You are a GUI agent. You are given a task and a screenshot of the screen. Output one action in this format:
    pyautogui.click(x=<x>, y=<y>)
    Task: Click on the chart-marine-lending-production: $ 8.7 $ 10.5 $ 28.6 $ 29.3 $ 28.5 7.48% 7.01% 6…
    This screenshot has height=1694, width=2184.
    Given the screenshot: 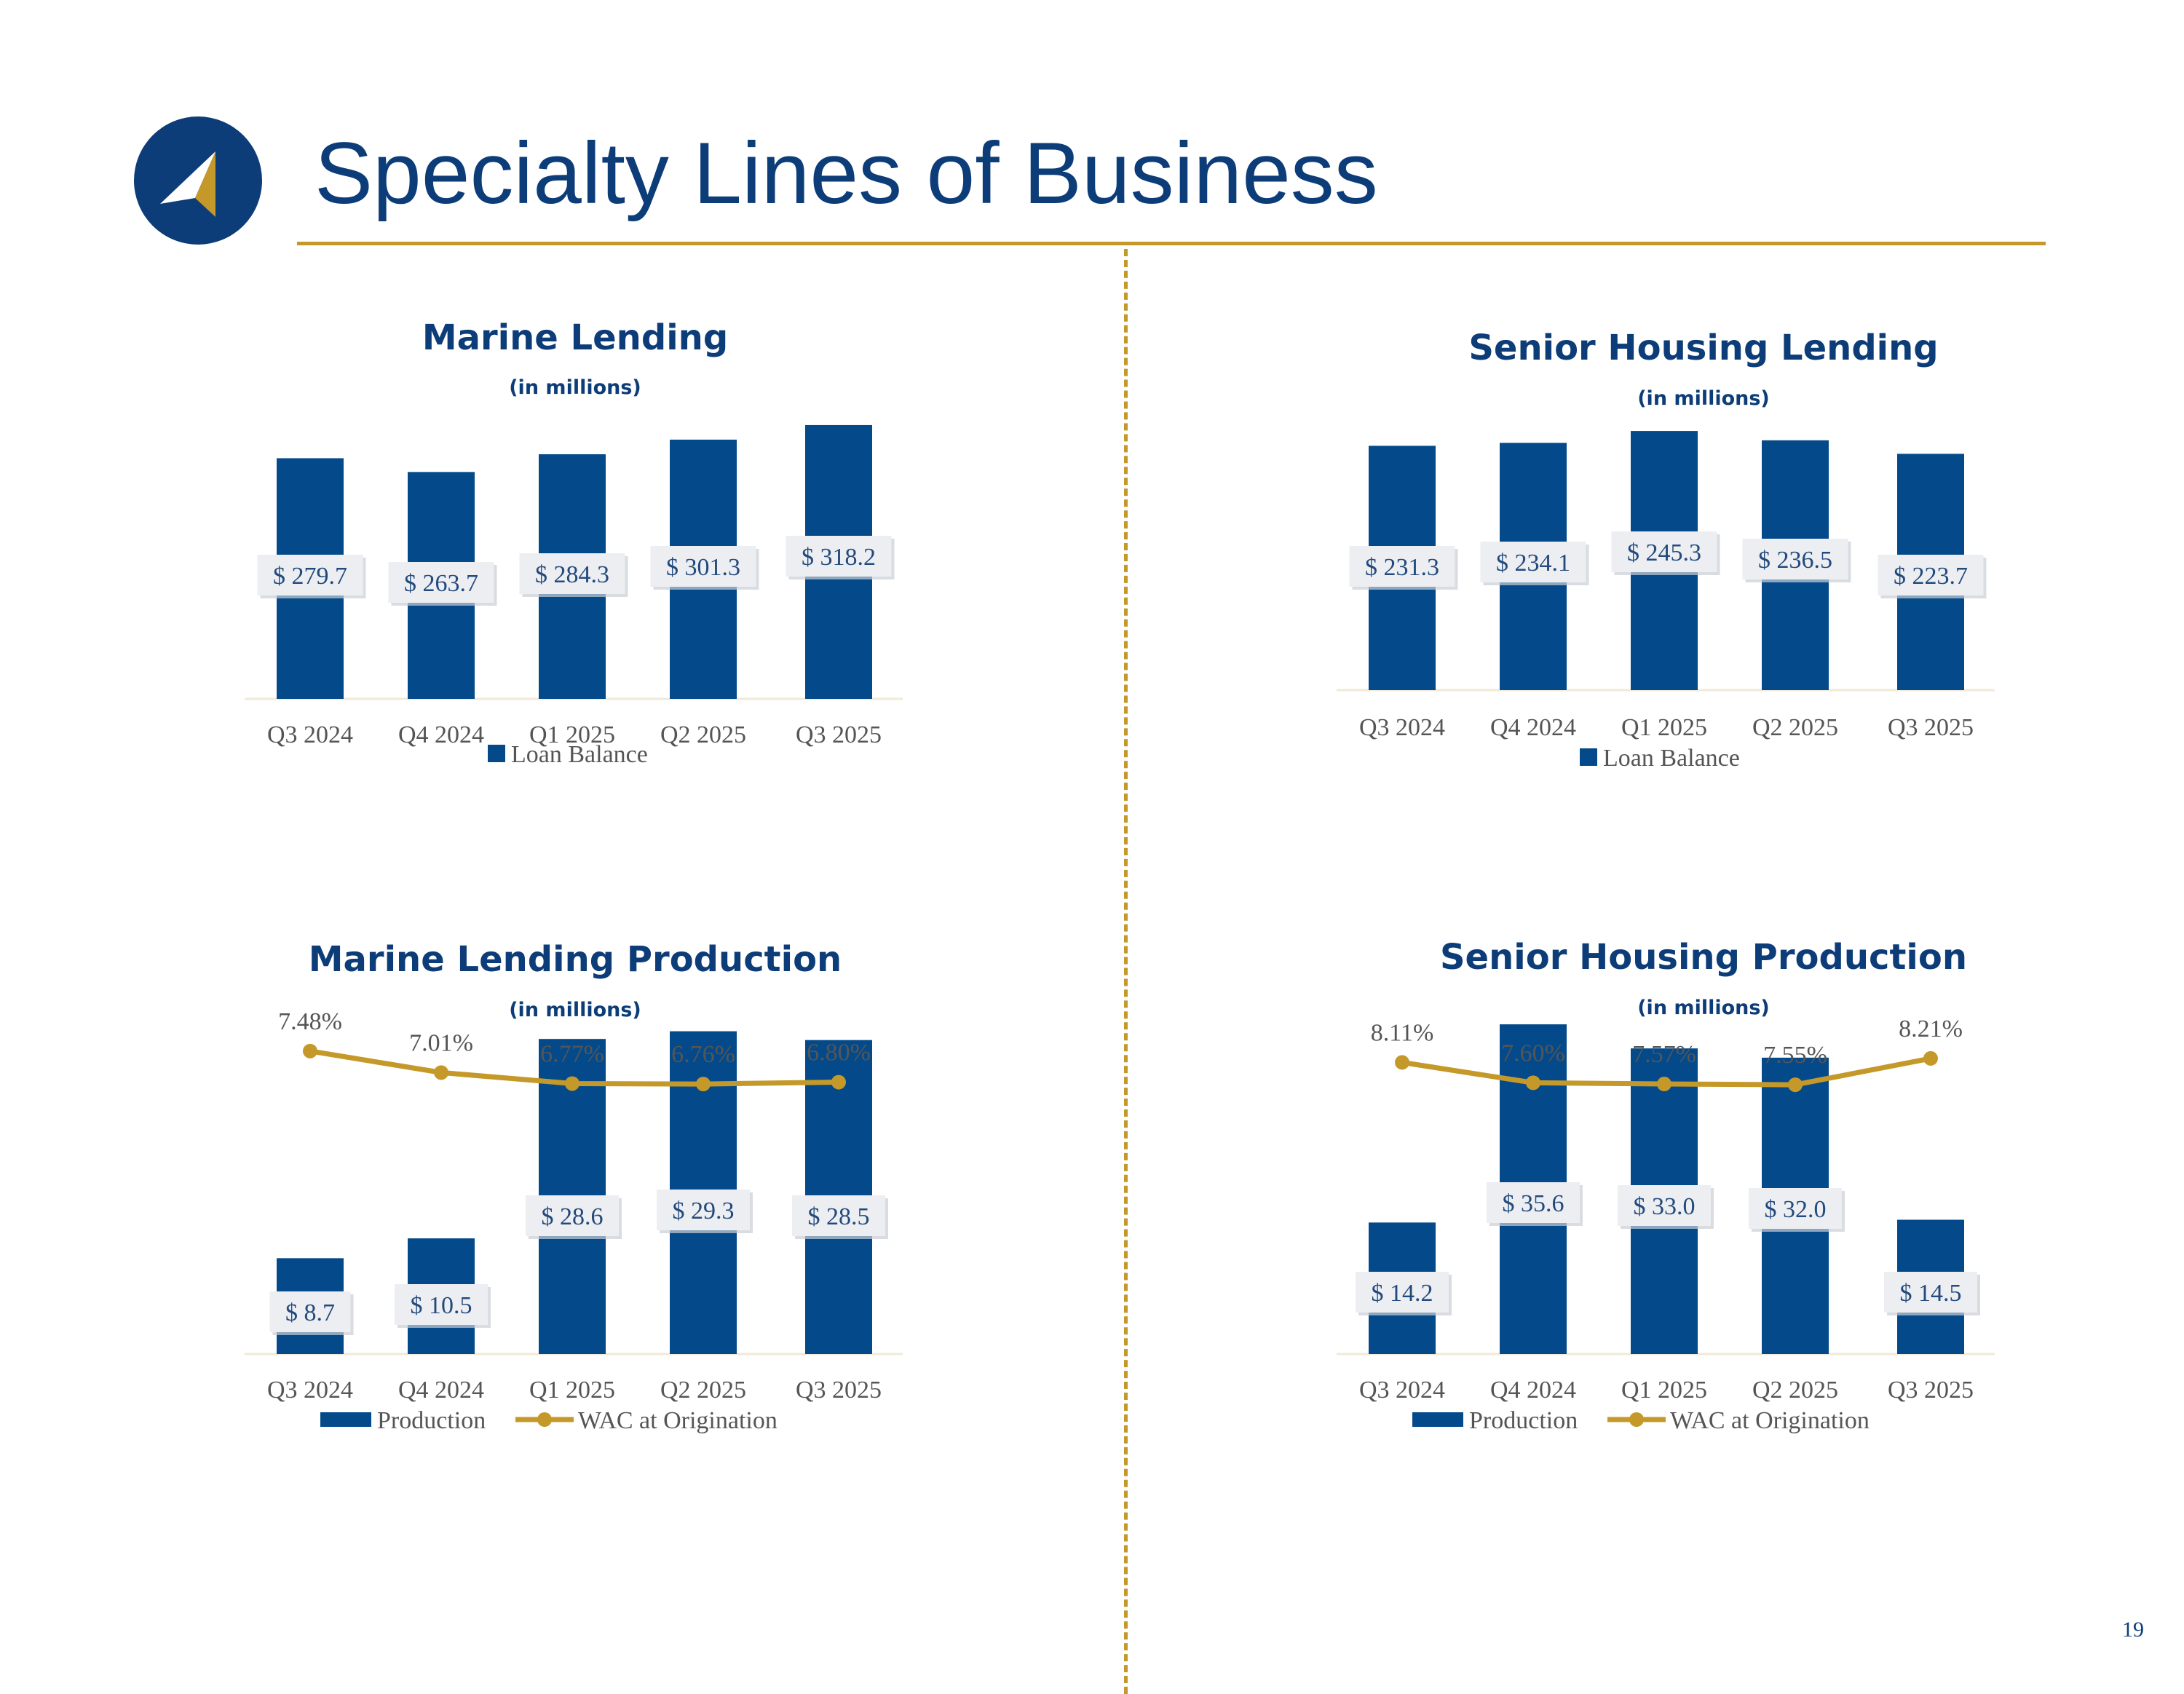 What is the action you would take?
    pyautogui.click(x=574, y=1221)
    